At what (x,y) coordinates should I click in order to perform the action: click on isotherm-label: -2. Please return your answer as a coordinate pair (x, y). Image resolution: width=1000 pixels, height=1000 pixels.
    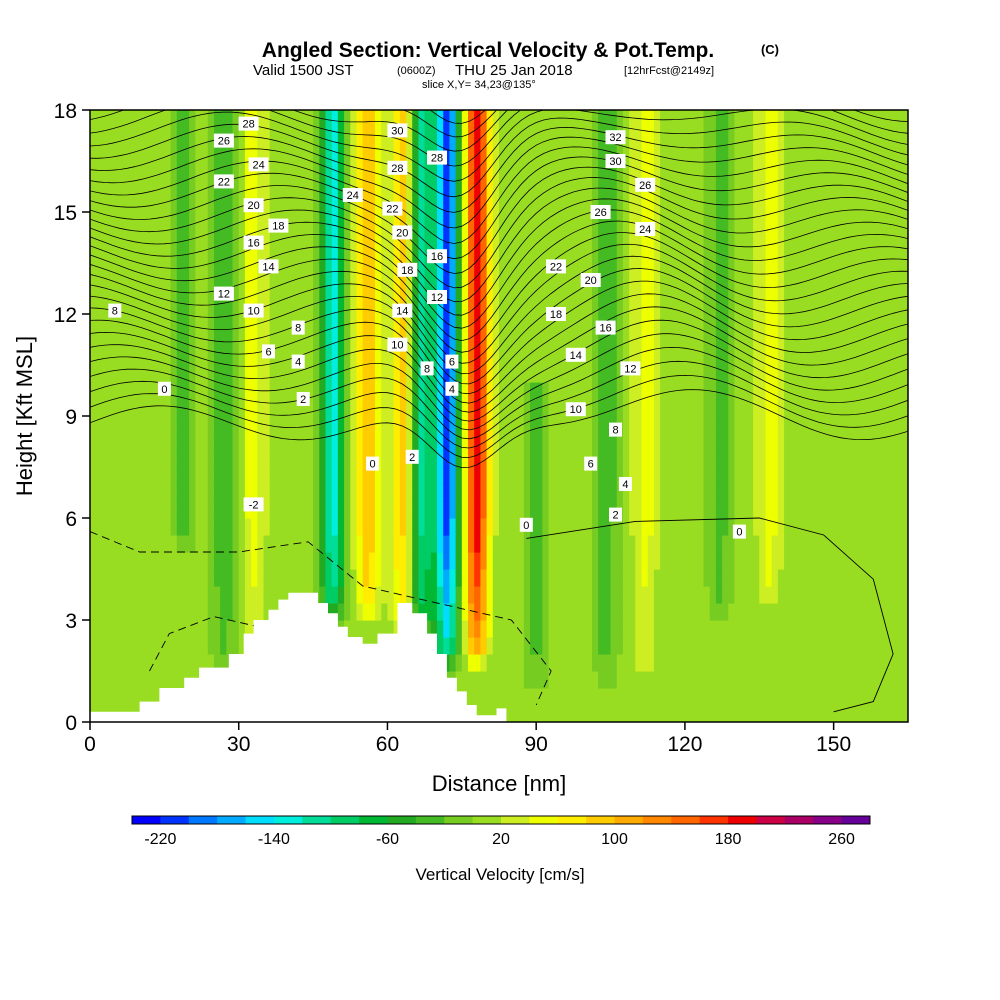
    Looking at the image, I should click on (253, 504).